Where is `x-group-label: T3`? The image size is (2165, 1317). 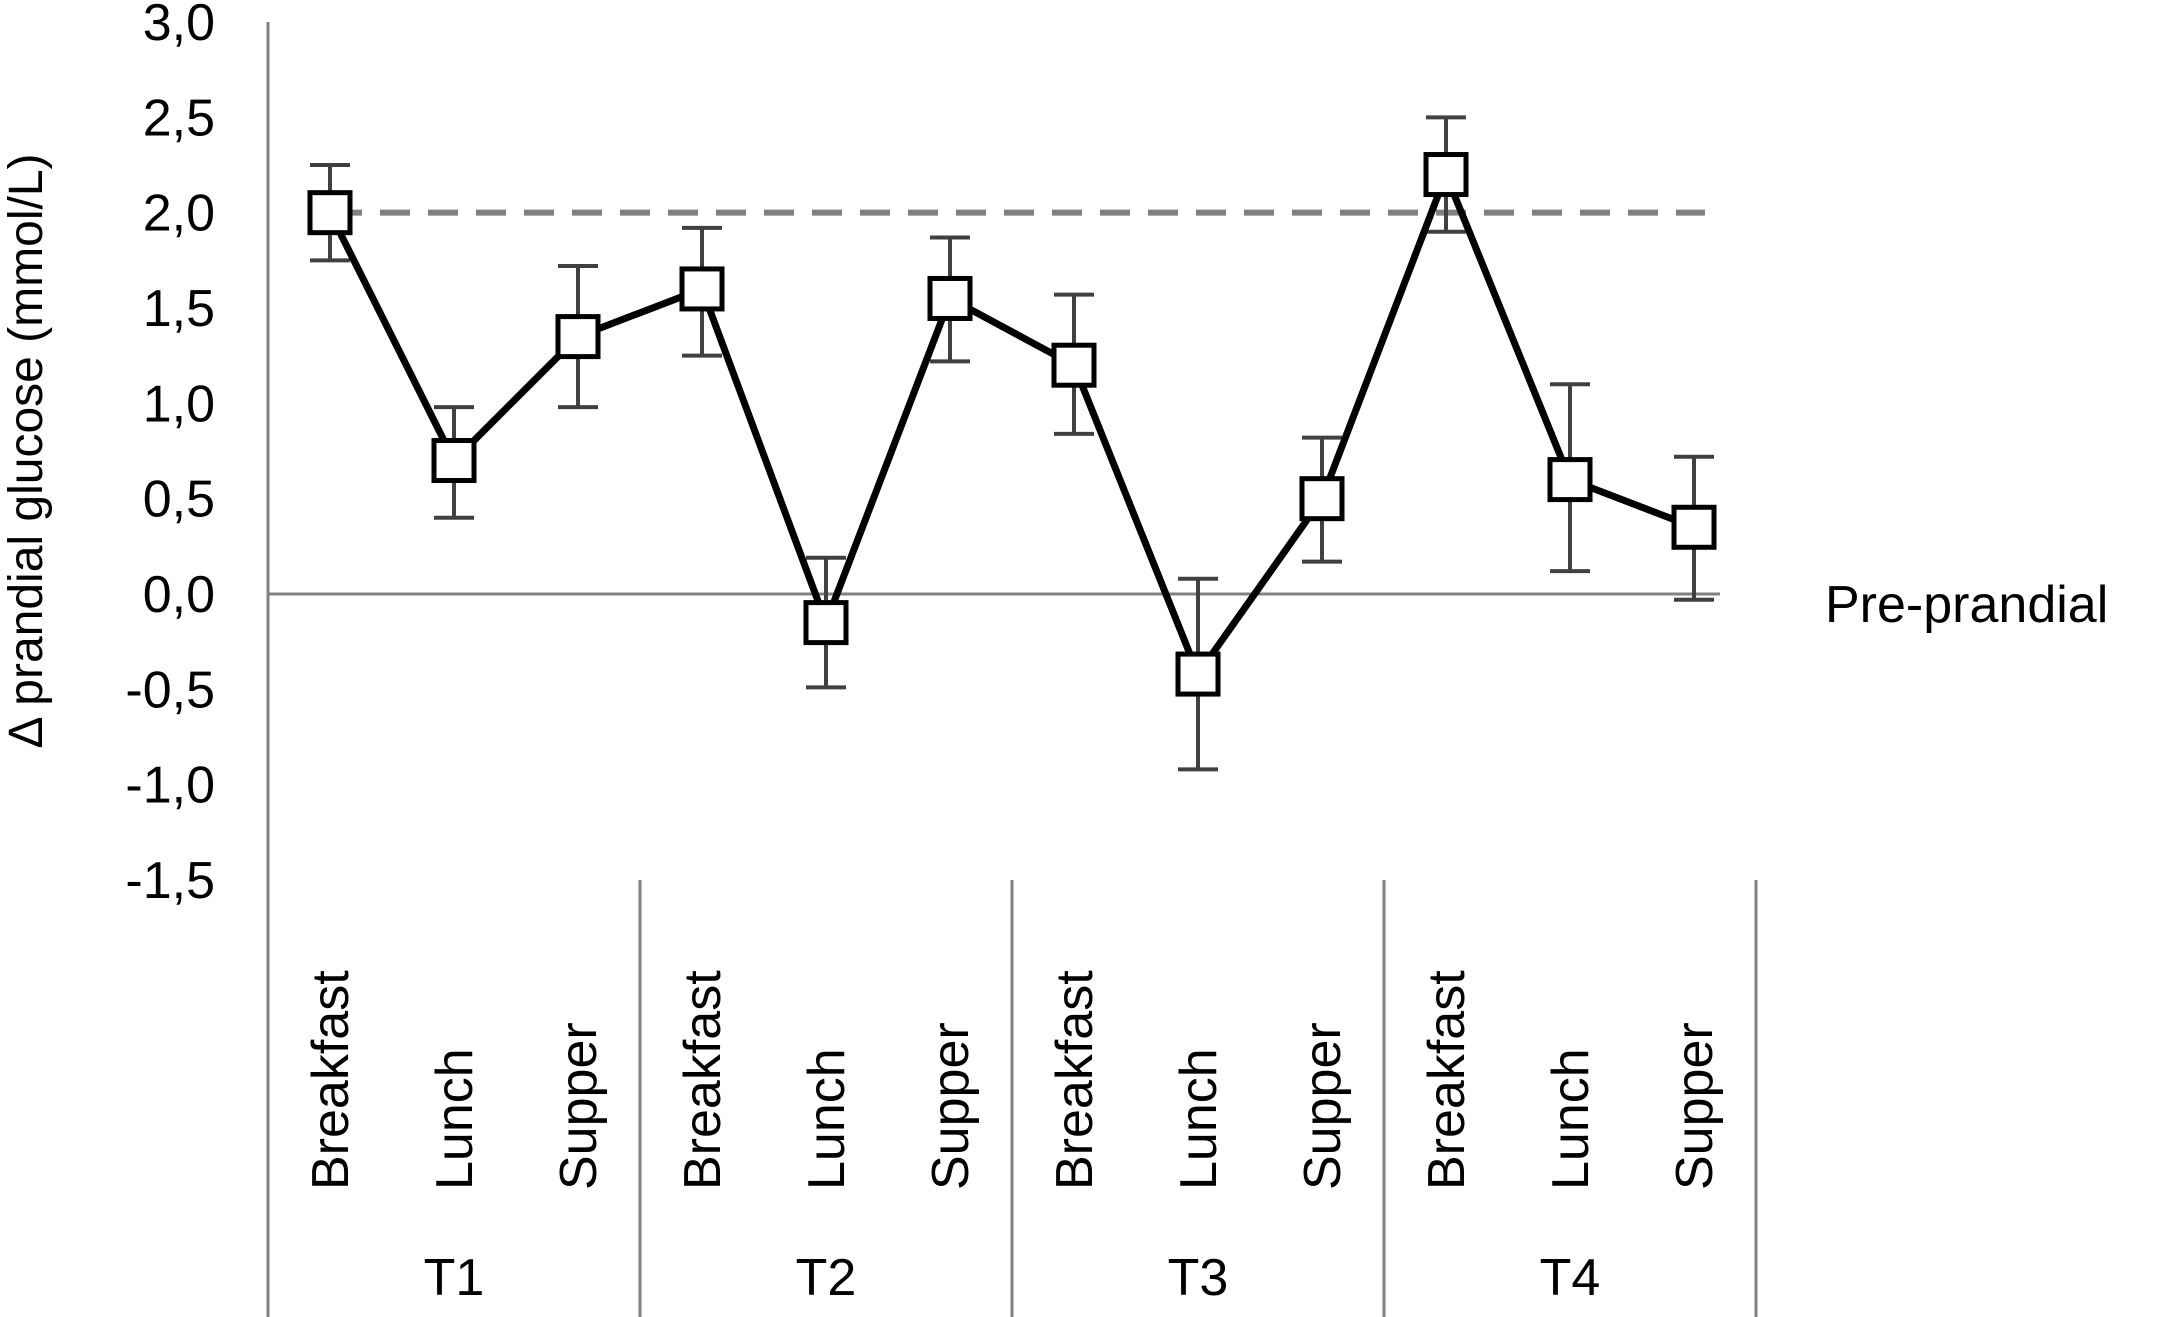 x-group-label: T3 is located at coordinates (1198, 1278).